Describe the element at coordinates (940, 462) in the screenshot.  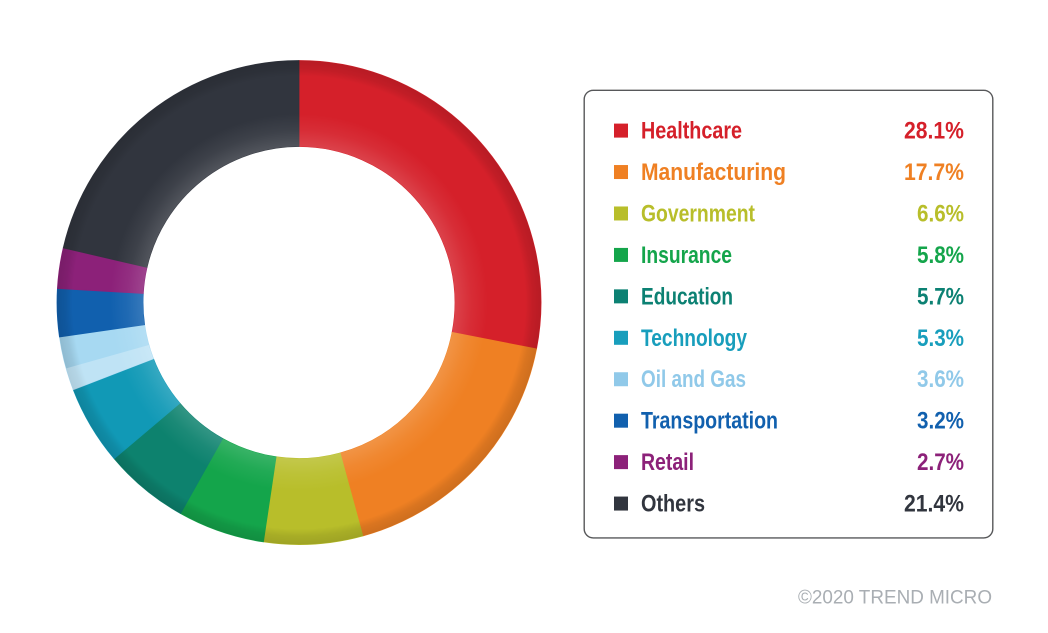
I see `svg-text: 2.7%` at that location.